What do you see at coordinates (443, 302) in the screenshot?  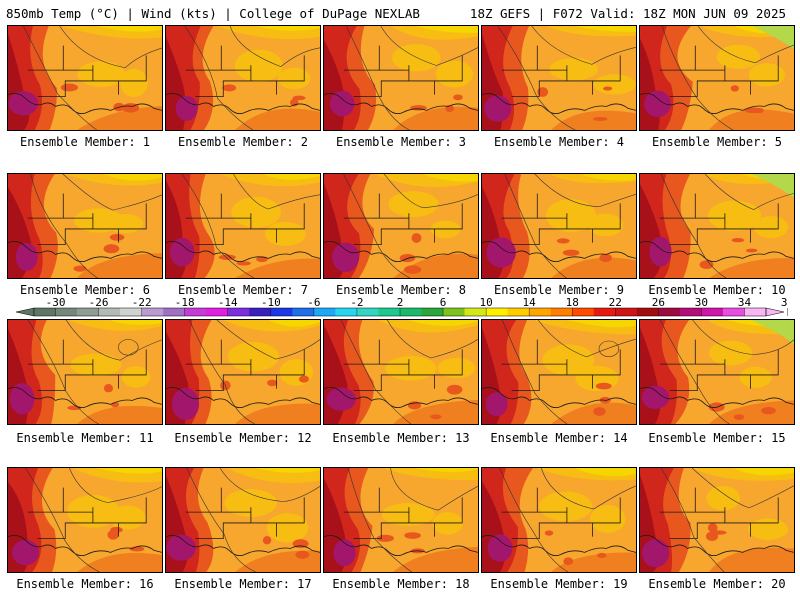 I see `colorbar-tick-label: 6` at bounding box center [443, 302].